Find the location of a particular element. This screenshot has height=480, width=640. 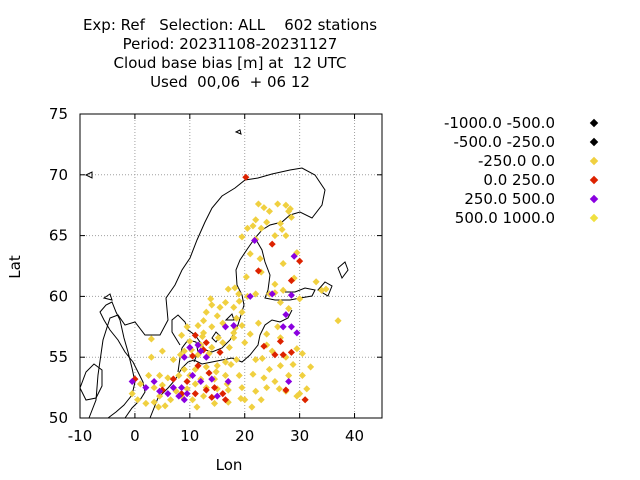

y-tick-label: 50 is located at coordinates (58, 418).